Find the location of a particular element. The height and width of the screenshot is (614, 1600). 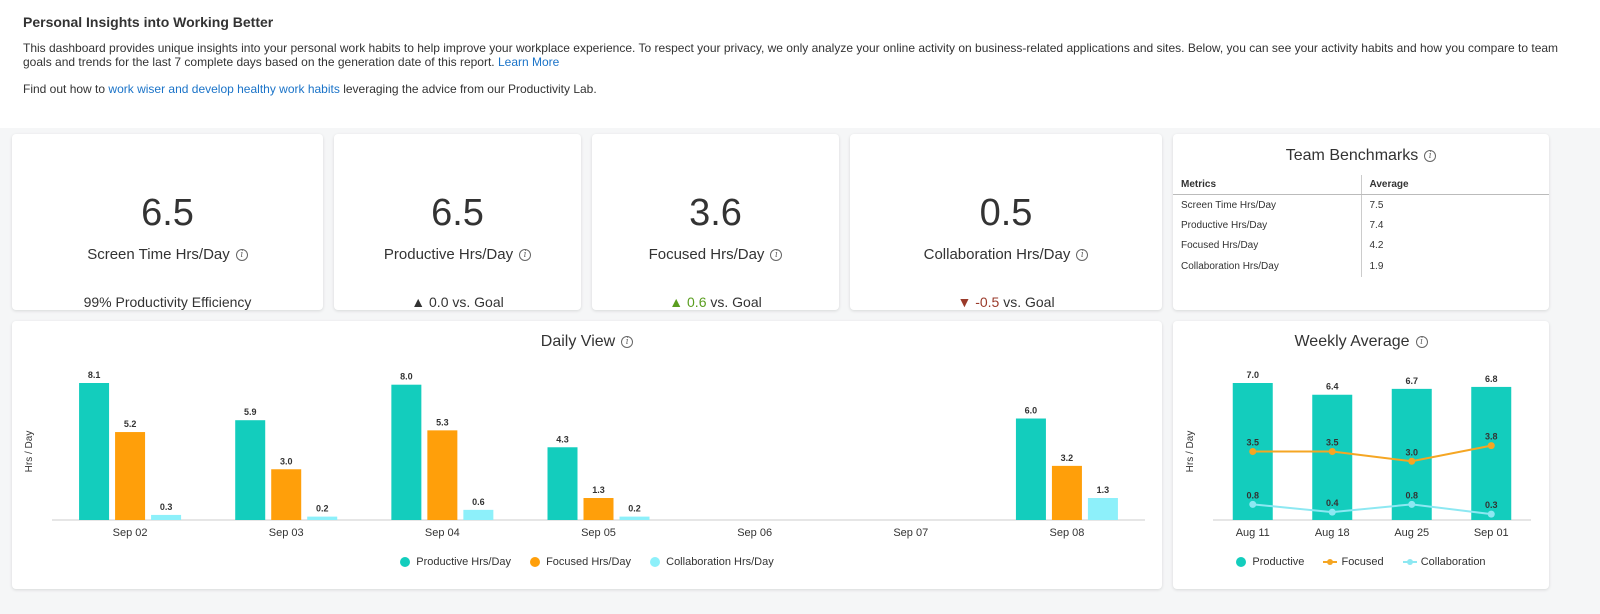

legend-item-collaboration: Collaboration Hrs/Day is located at coordinates (712, 562).